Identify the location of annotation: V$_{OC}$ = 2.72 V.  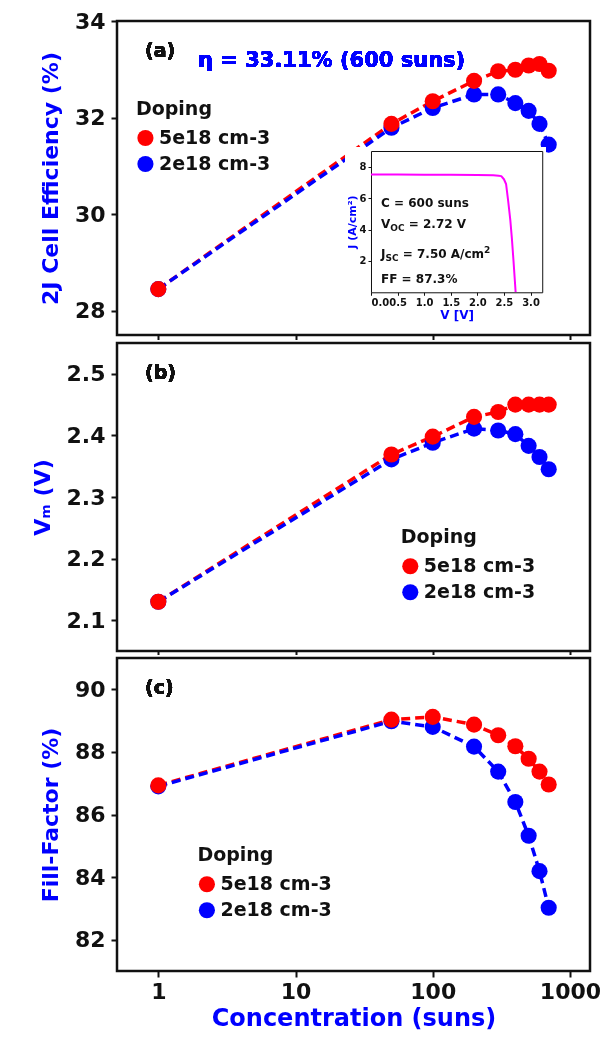
(424, 226).